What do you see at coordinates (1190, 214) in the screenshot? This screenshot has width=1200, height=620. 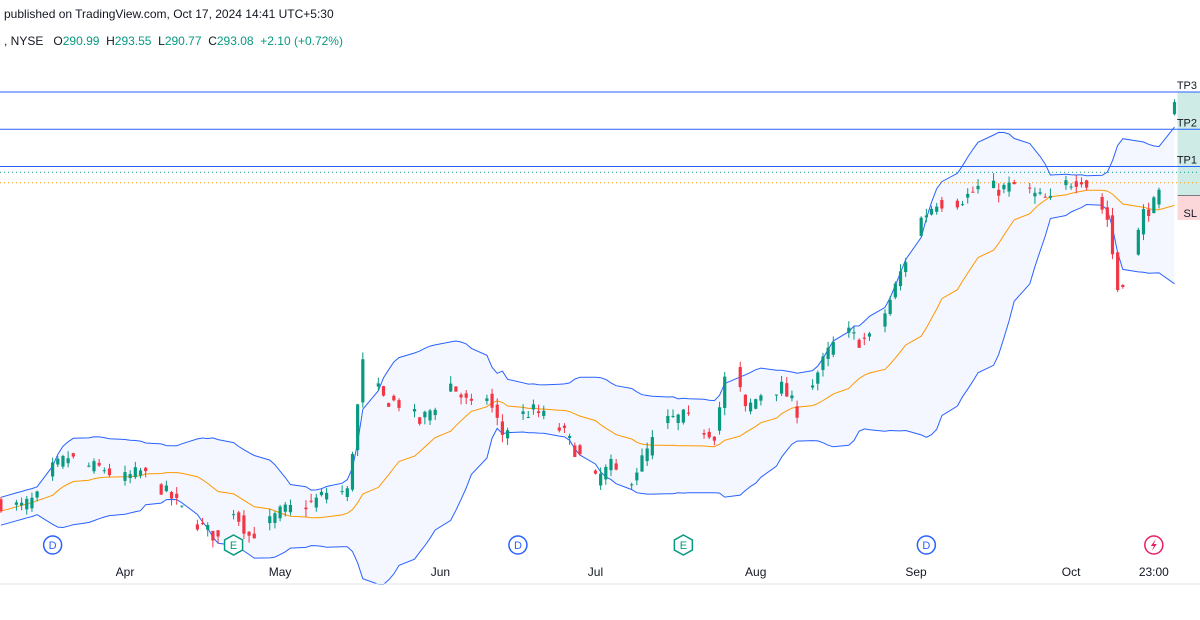 I see `level-label-sl: SL` at bounding box center [1190, 214].